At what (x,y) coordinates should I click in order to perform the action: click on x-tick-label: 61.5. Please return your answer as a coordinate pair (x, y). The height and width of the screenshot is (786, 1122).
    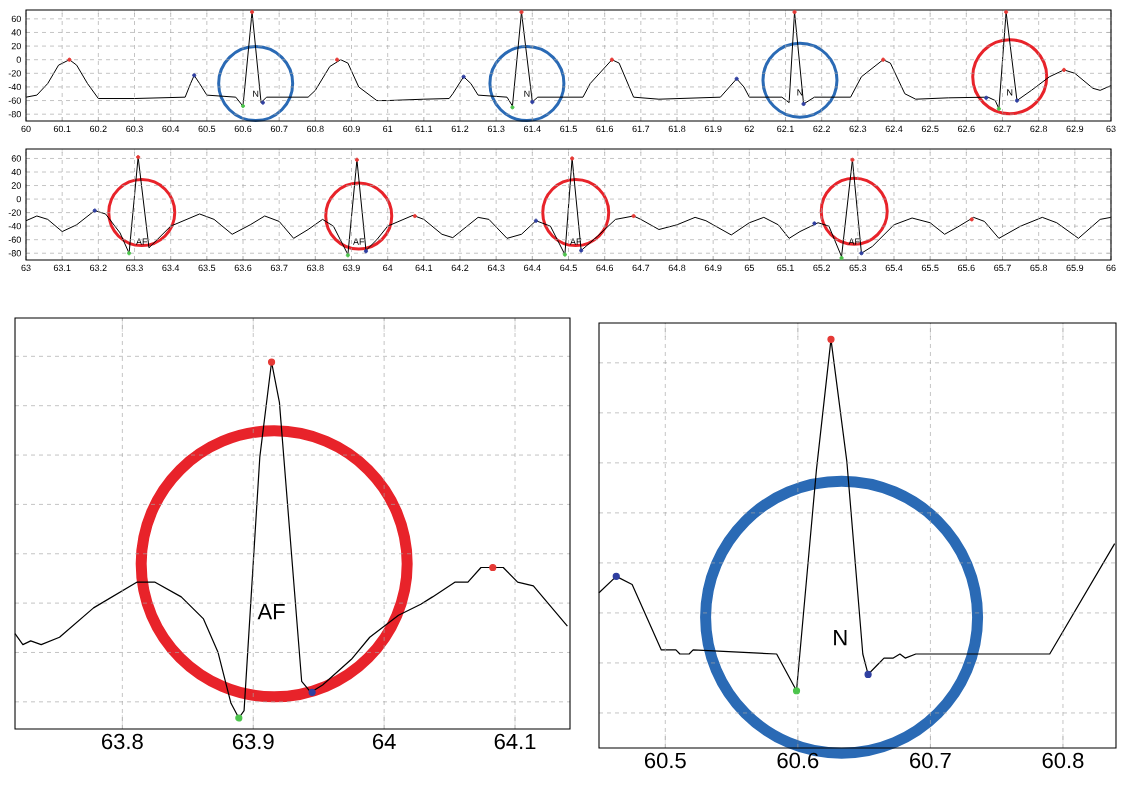
    Looking at the image, I should click on (568, 129).